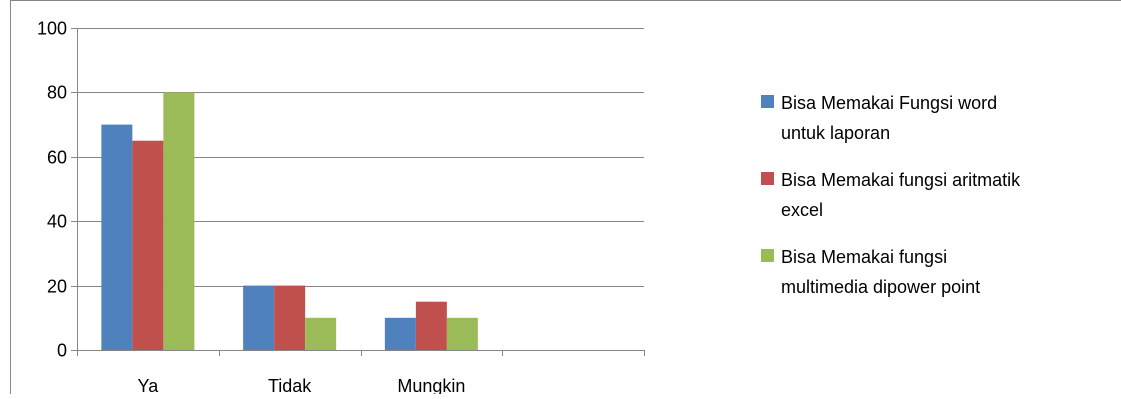 This screenshot has width=1121, height=399. What do you see at coordinates (290, 385) in the screenshot?
I see `x-tick-label: Tidak` at bounding box center [290, 385].